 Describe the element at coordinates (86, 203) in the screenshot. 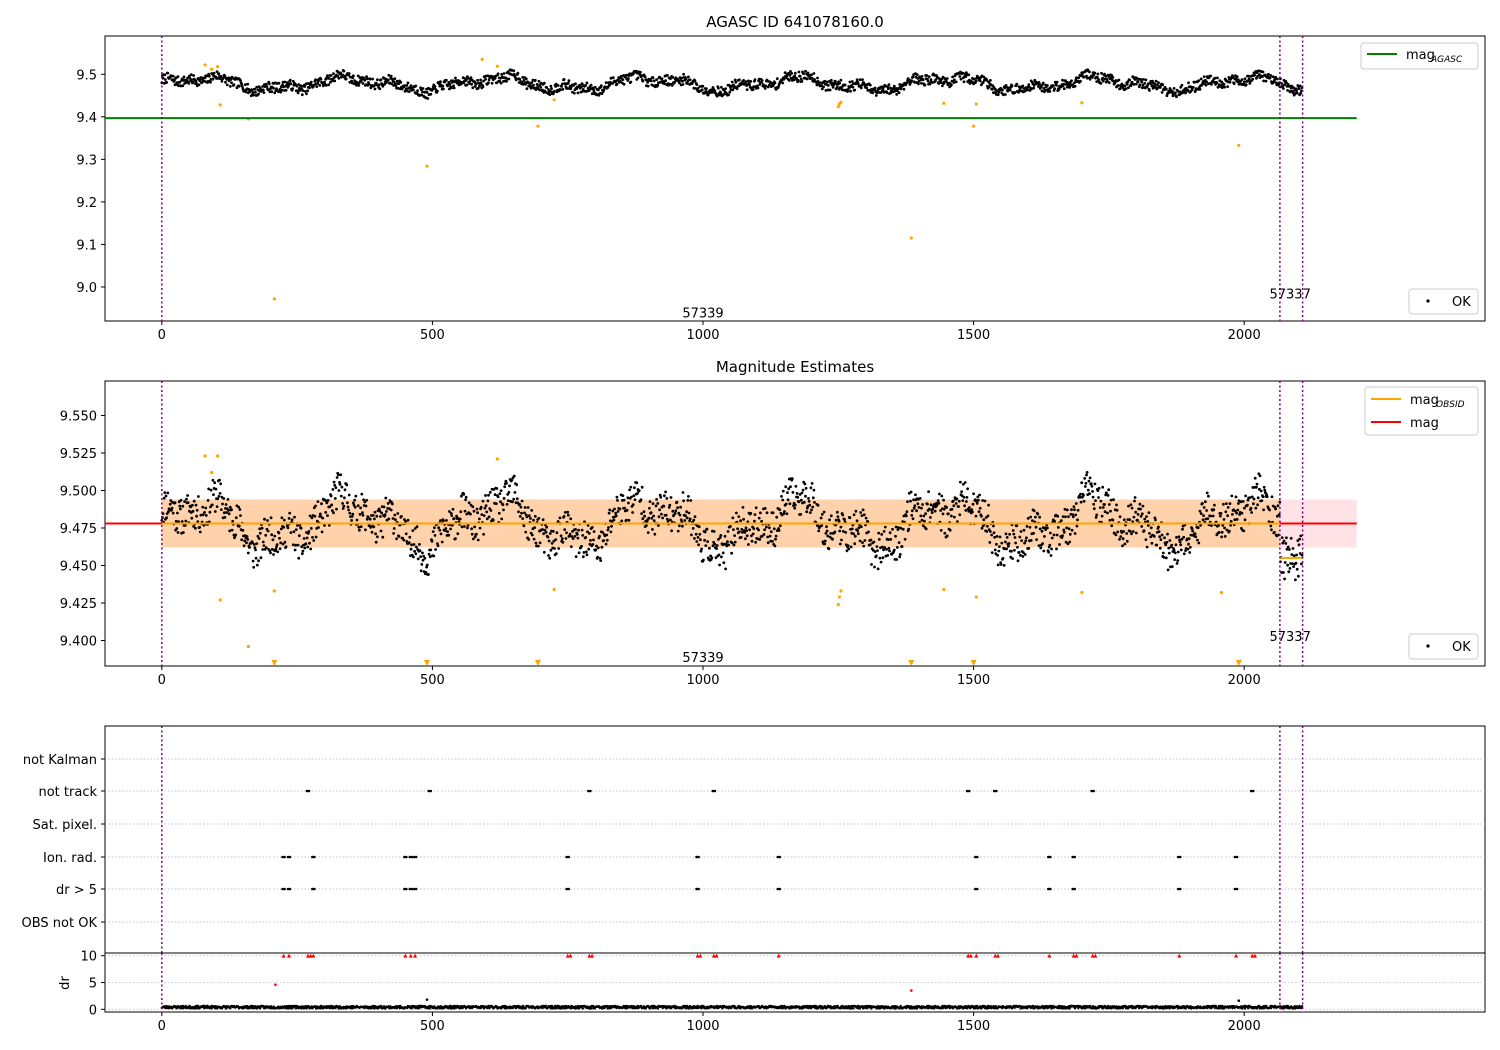

I see `agasc-ytick-label: 9.2` at that location.